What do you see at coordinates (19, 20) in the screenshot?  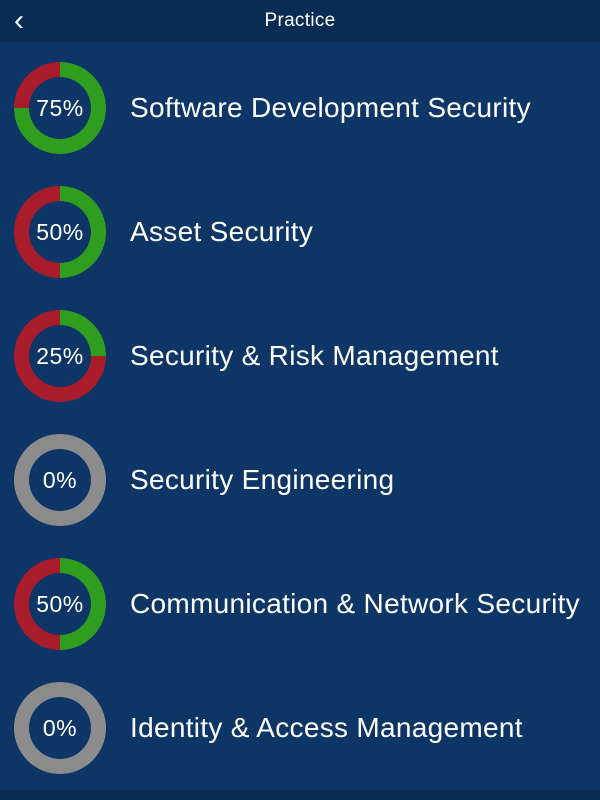 I see `back-chevron-icon: ‹` at bounding box center [19, 20].